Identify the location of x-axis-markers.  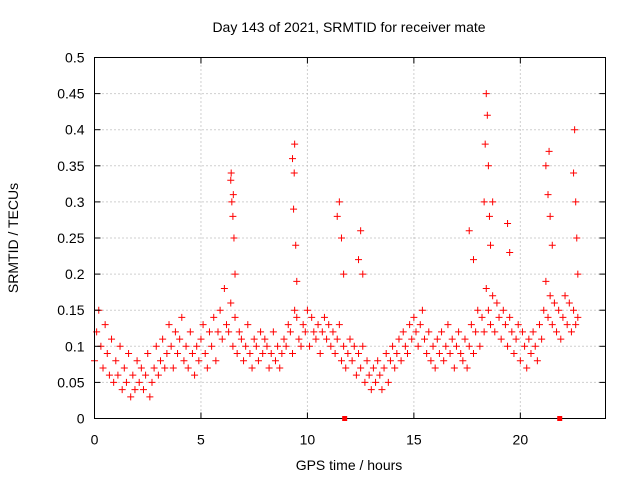
(452, 418).